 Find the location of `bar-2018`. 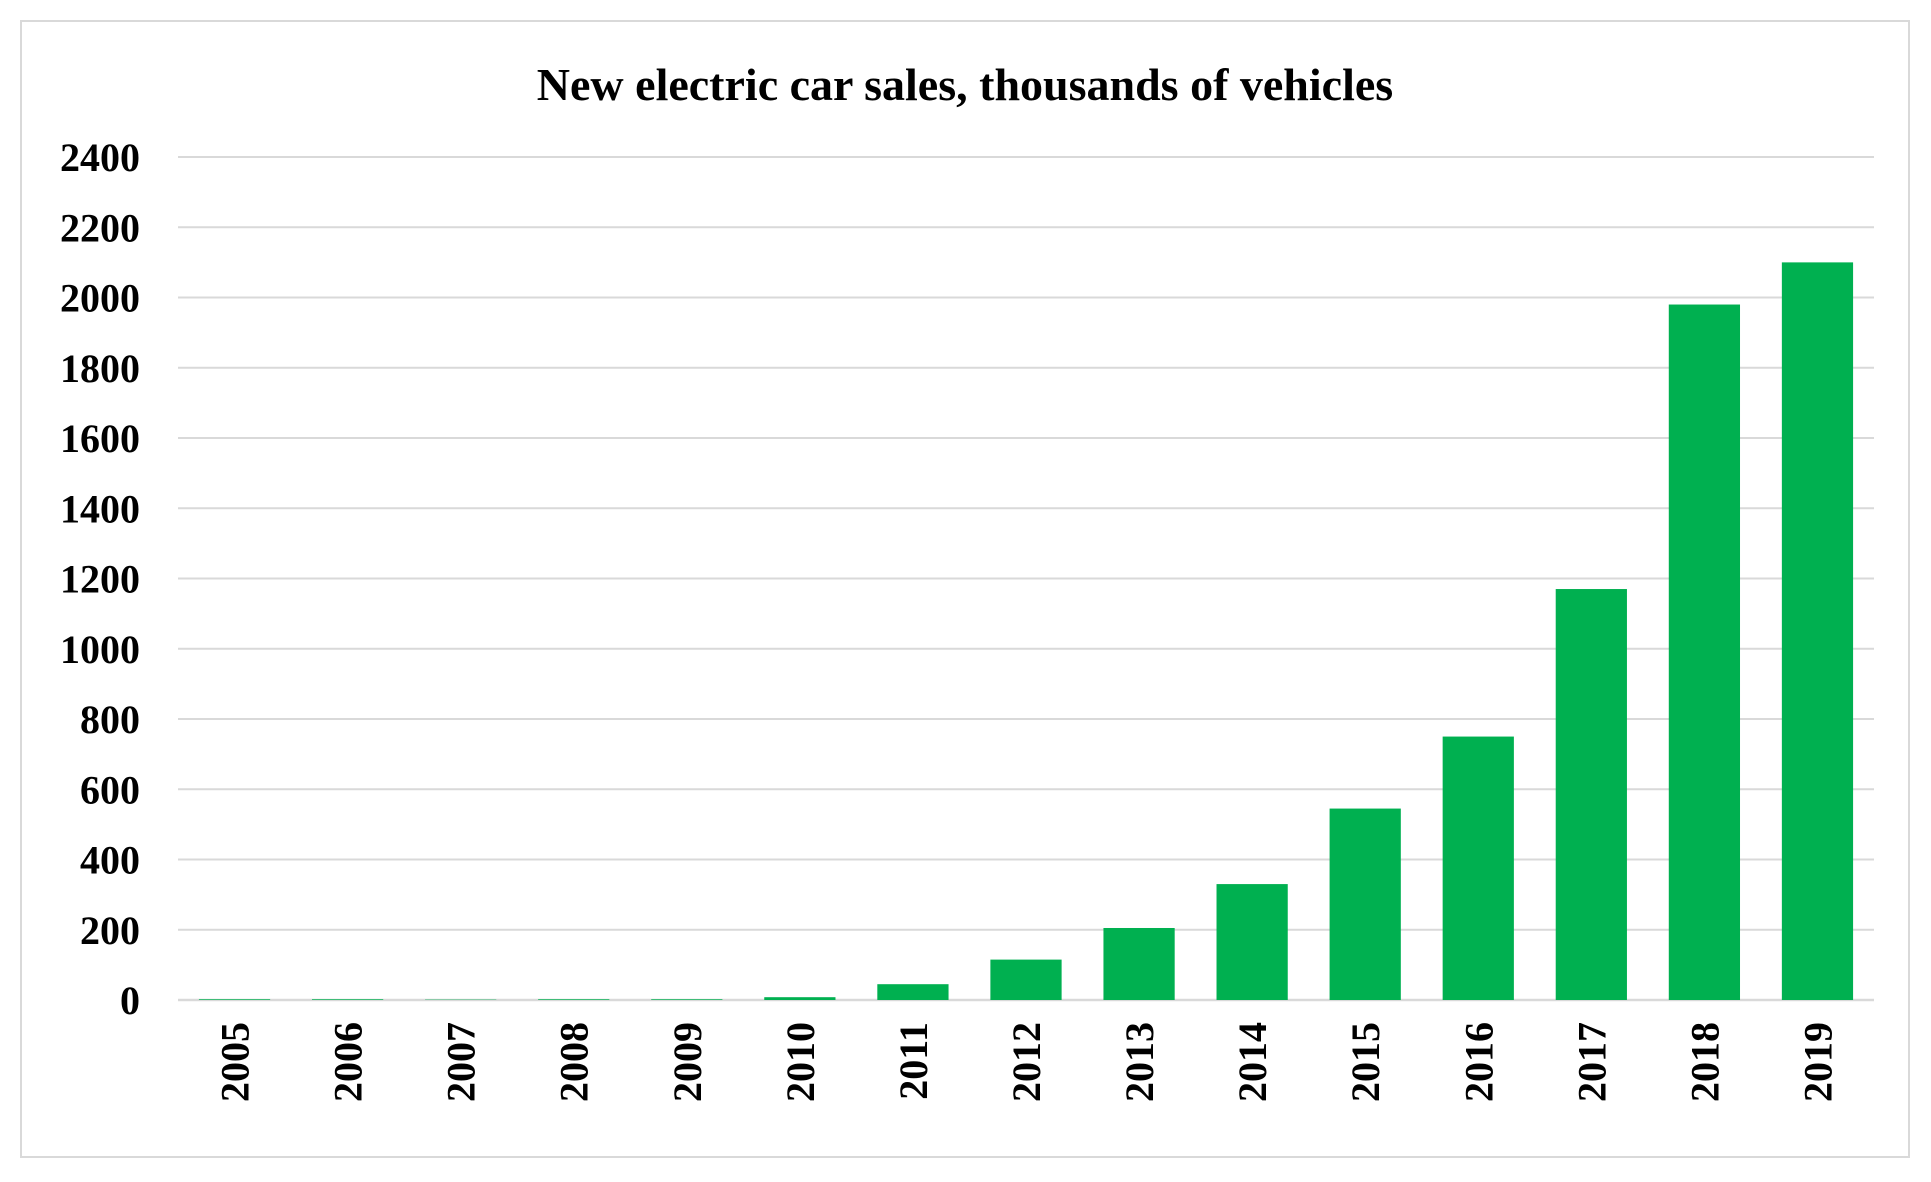

bar-2018 is located at coordinates (1704, 652).